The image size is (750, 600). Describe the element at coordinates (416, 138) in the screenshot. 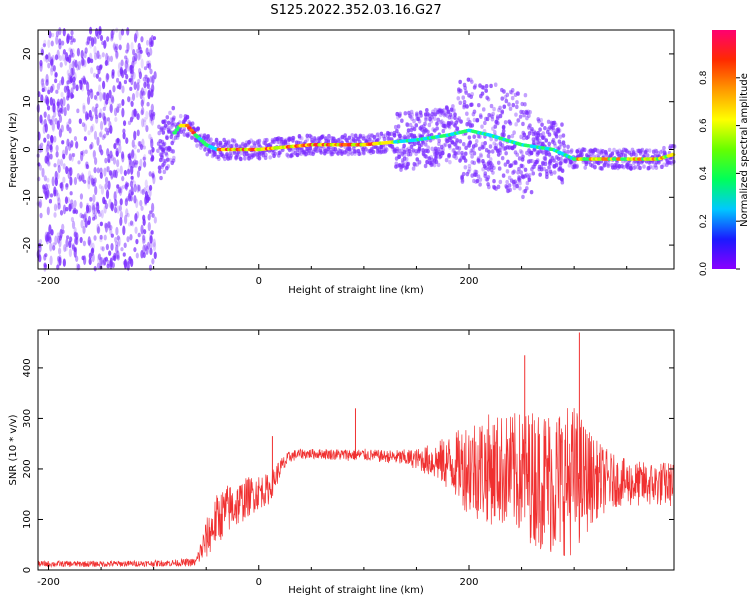

I see `spectrogram-marks` at that location.